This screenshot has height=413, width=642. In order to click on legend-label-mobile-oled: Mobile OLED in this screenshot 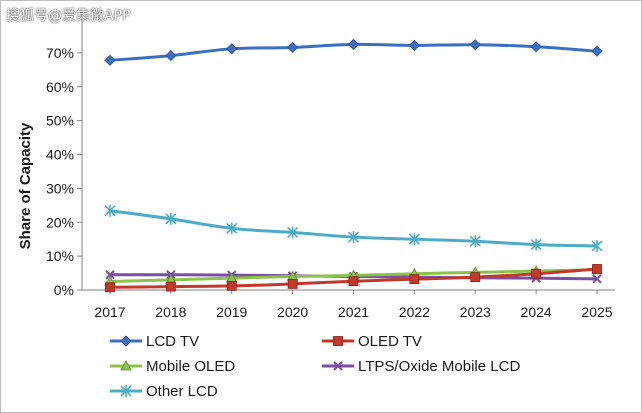, I will do `click(190, 366)`.